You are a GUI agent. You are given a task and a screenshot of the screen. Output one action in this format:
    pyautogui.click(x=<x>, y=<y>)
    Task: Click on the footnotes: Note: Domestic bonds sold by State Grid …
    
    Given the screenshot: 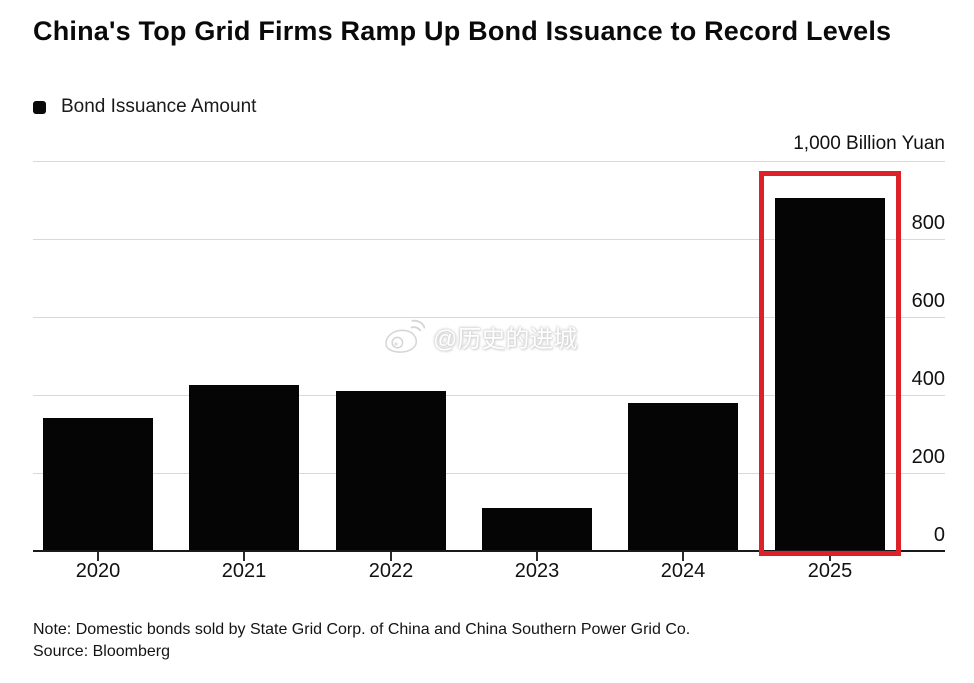 What is the action you would take?
    pyautogui.click(x=361, y=641)
    